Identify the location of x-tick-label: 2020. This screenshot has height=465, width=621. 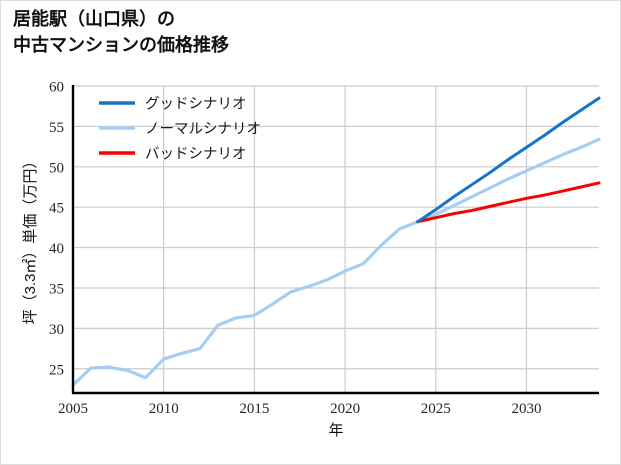
(345, 409).